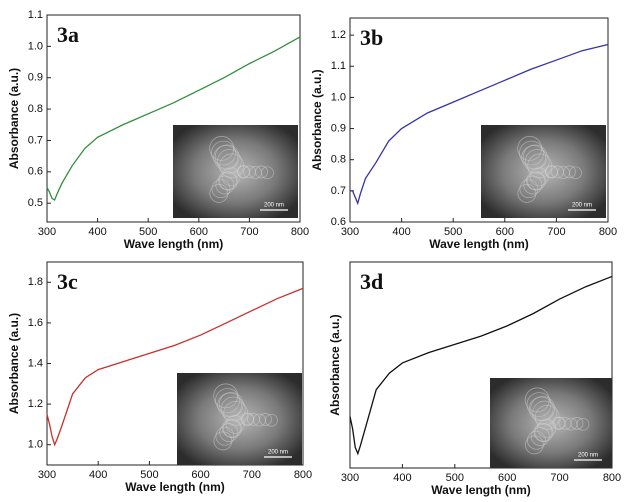 The image size is (624, 502). Describe the element at coordinates (35, 363) in the screenshot. I see `y-tick-label: 1.4` at that location.